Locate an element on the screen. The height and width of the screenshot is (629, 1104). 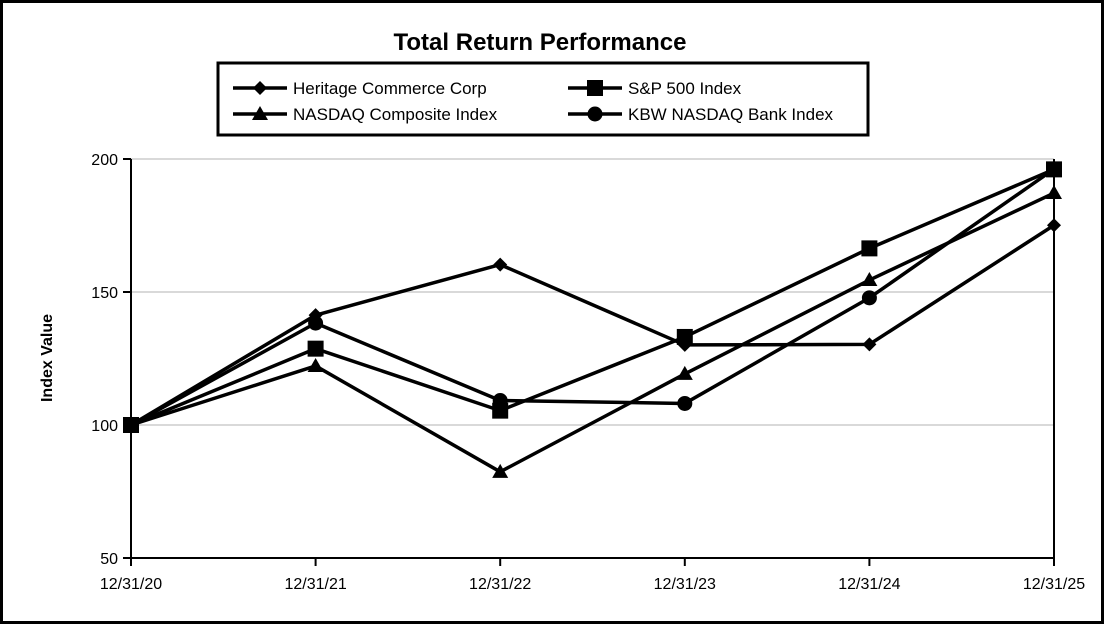
legend-label: NASDAQ Composite Index is located at coordinates (395, 114).